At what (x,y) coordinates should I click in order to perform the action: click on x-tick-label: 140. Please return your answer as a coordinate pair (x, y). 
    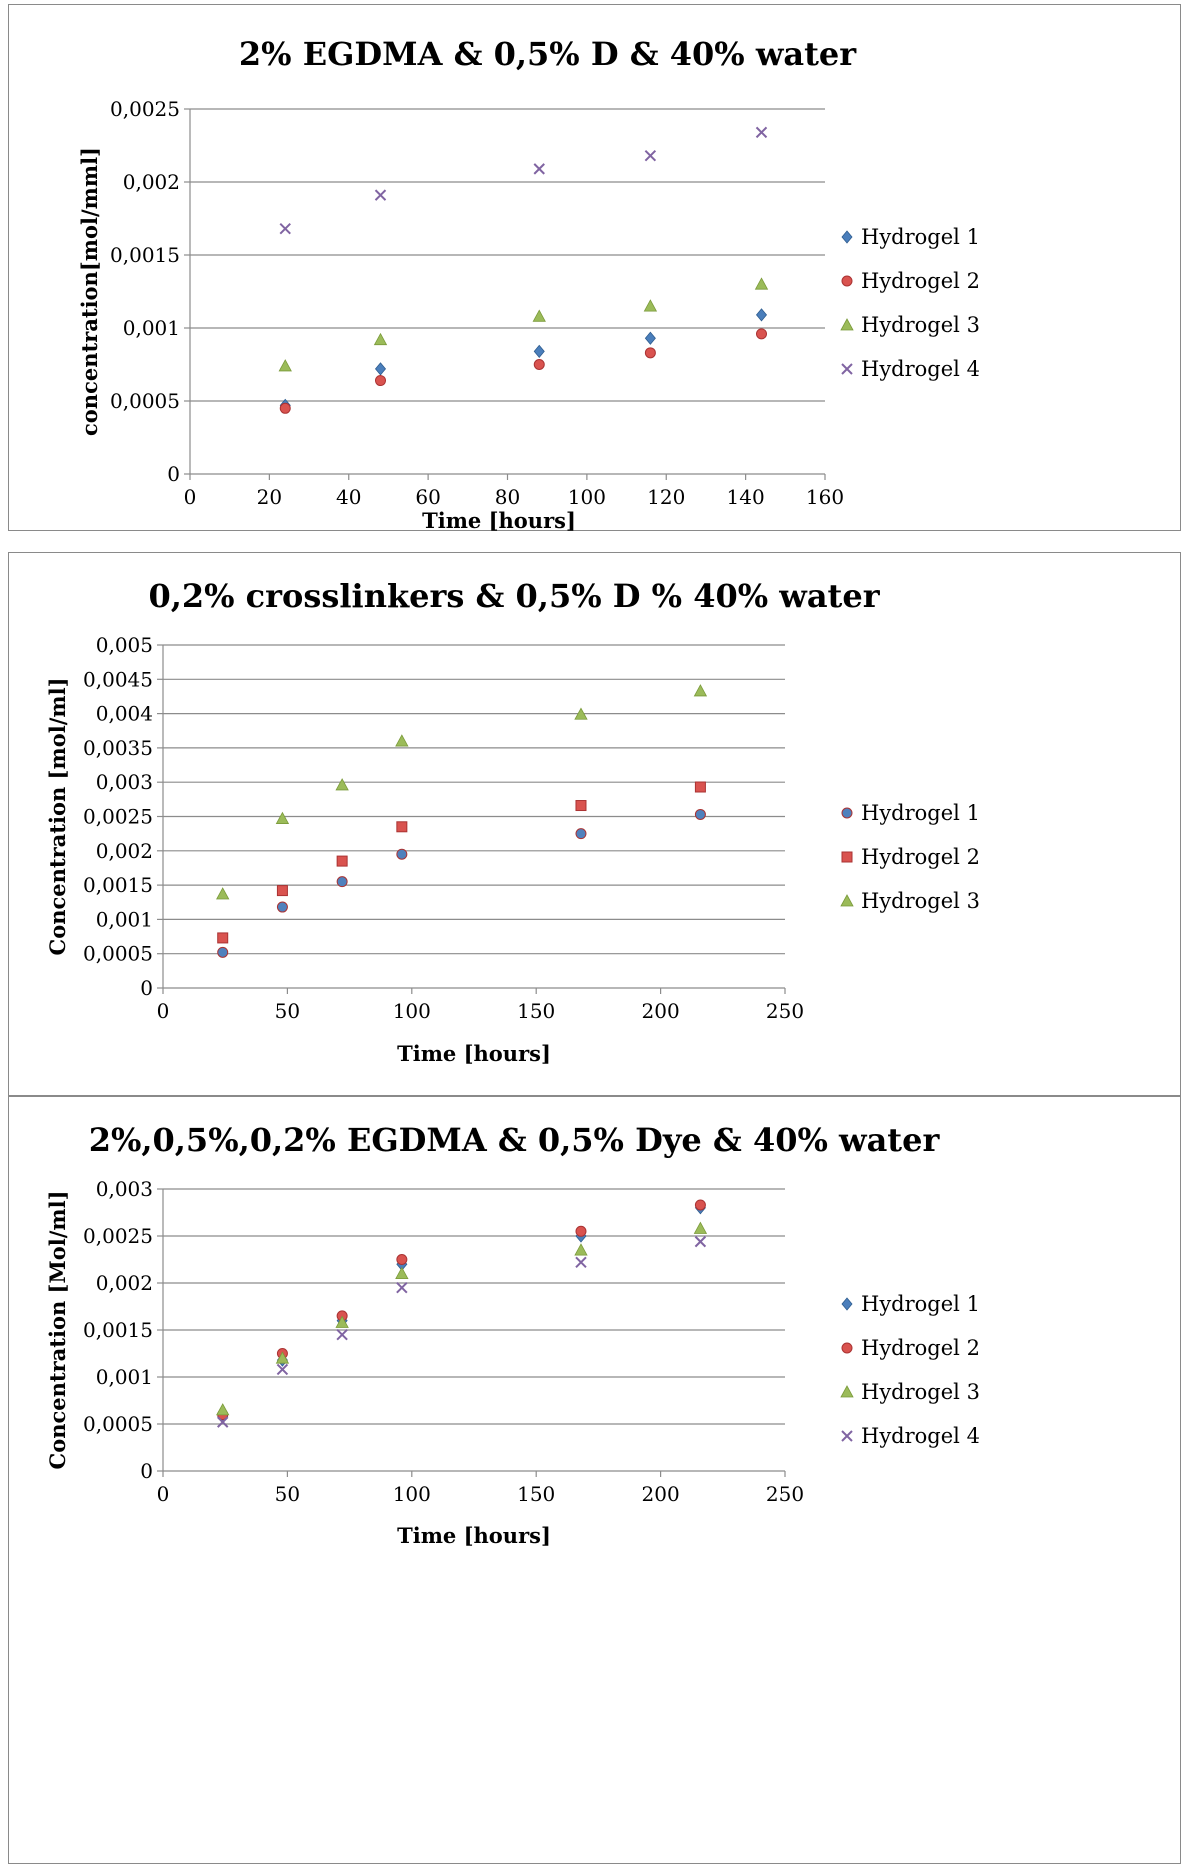
    Looking at the image, I should click on (746, 497).